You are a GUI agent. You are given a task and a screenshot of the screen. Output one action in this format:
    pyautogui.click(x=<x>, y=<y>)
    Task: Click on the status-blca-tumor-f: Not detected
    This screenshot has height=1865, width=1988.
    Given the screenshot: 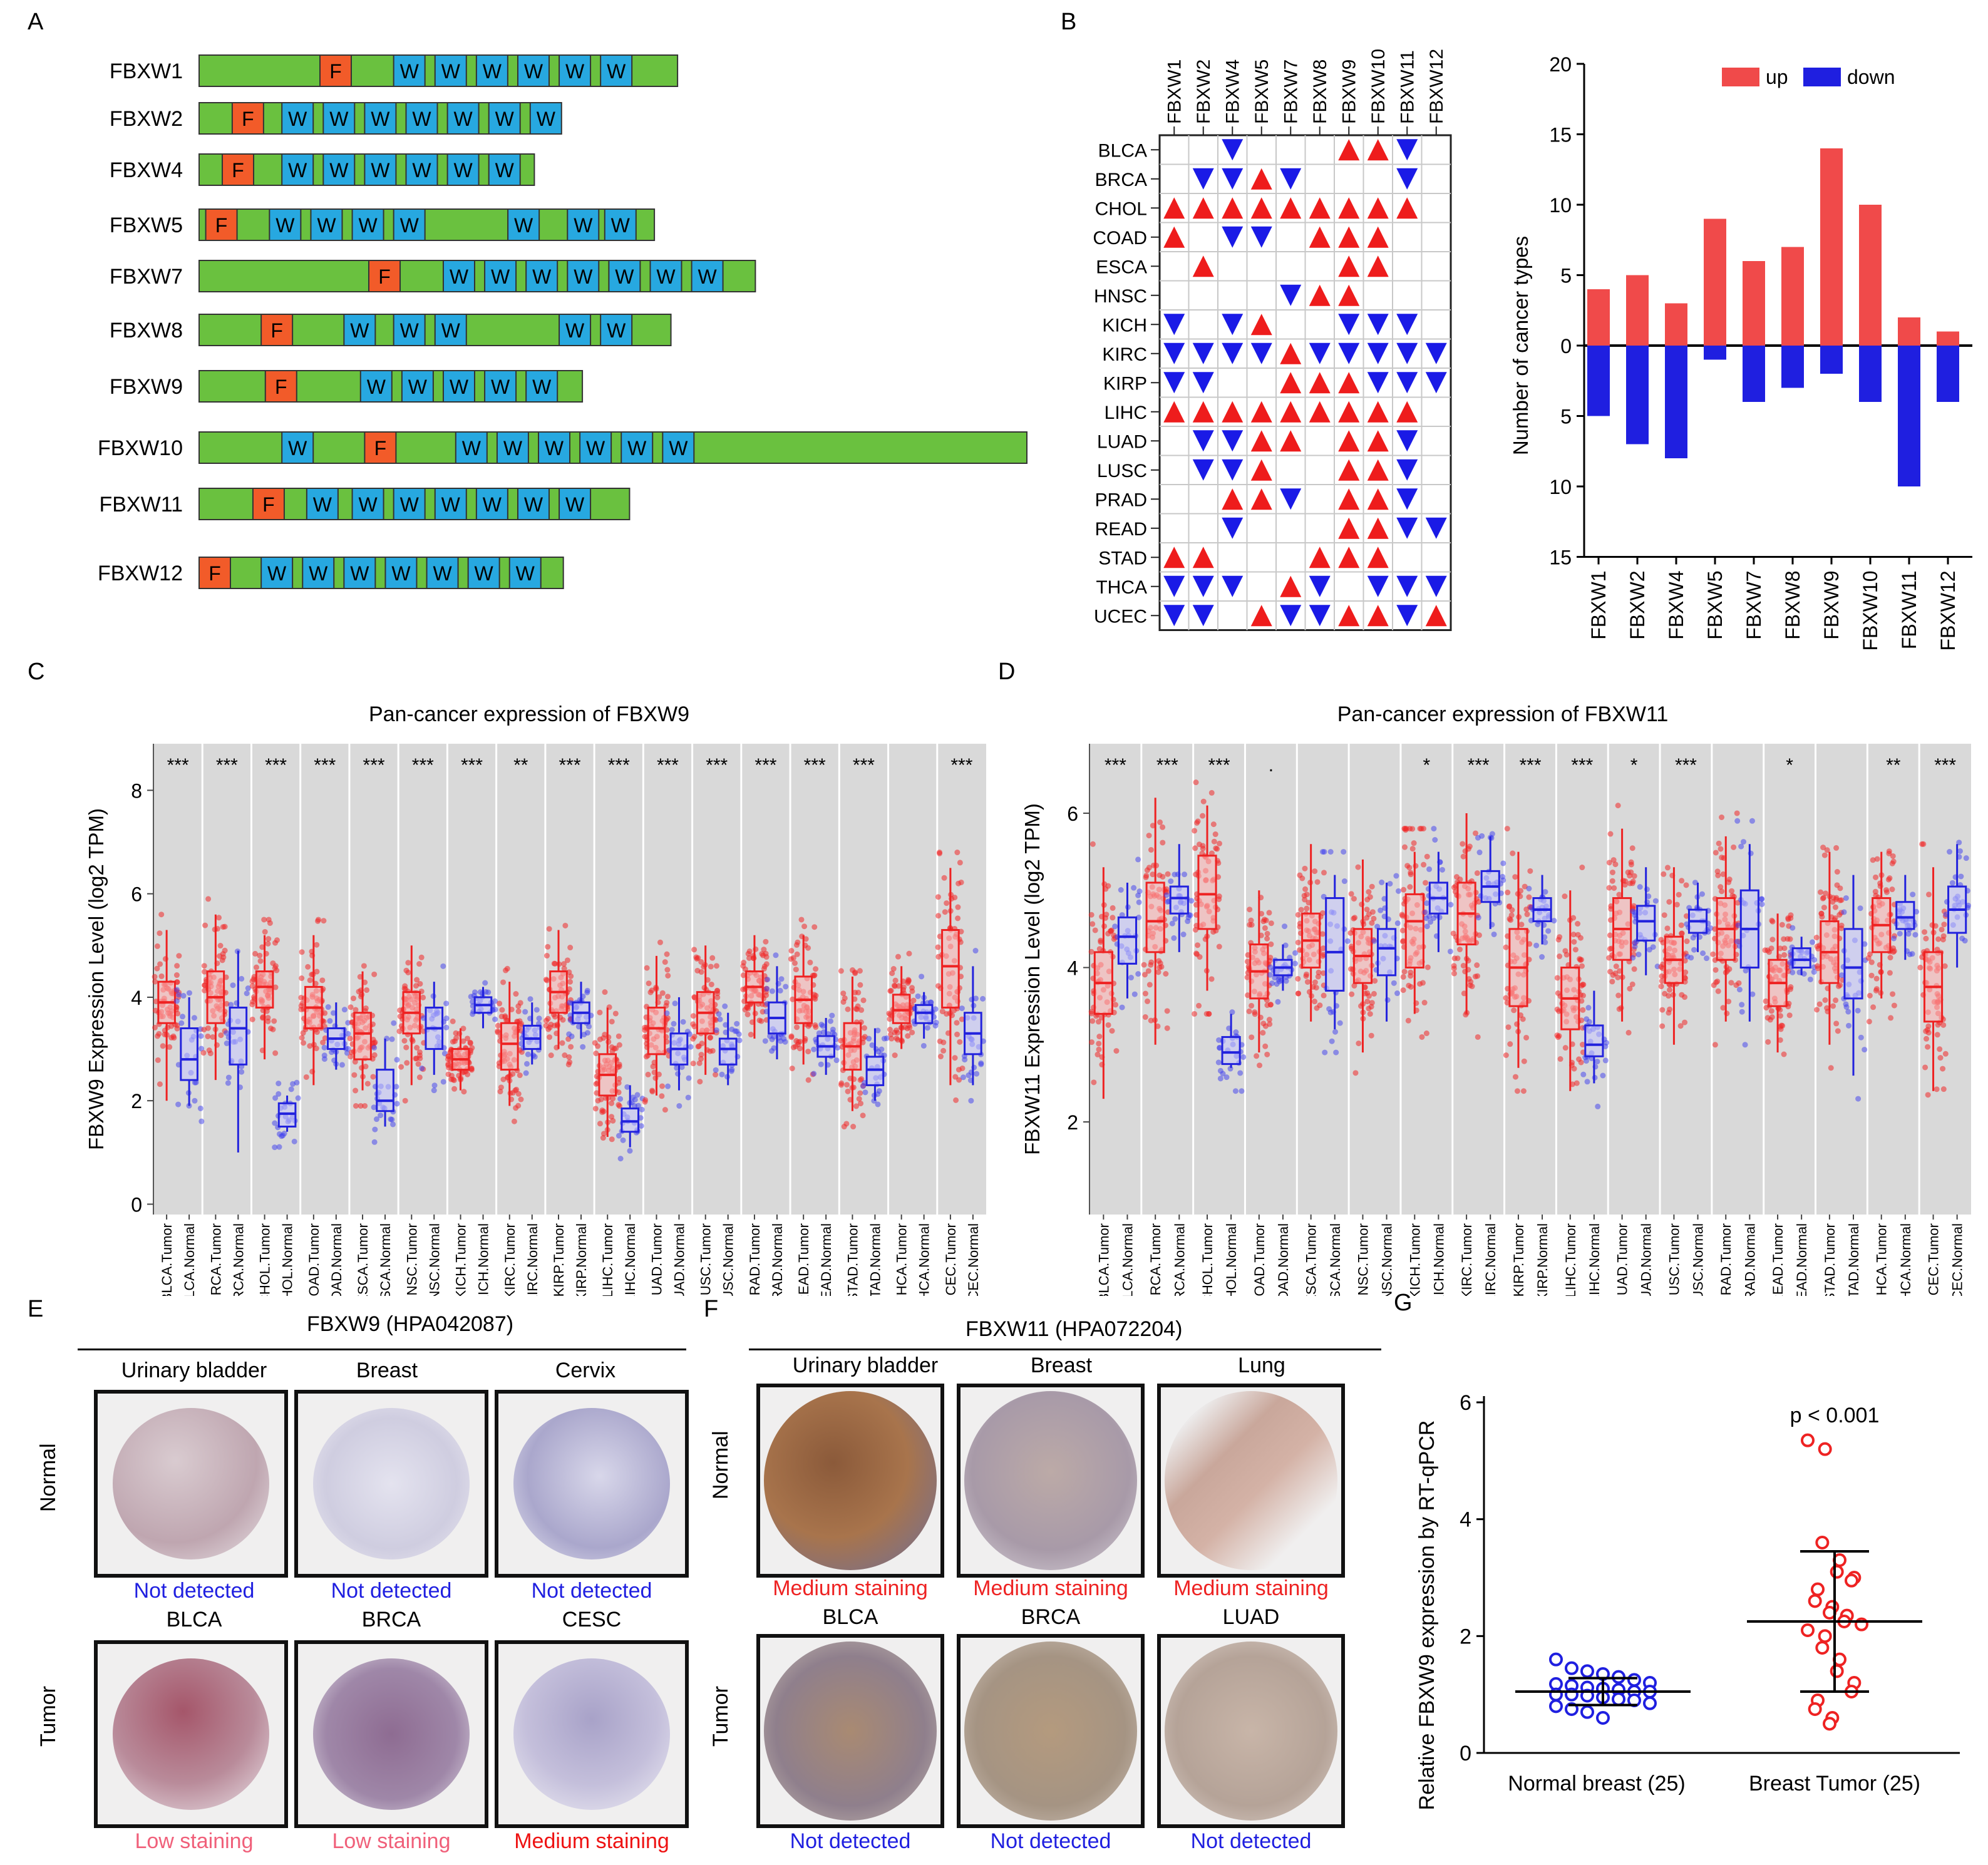 What is the action you would take?
    pyautogui.click(x=851, y=1841)
    